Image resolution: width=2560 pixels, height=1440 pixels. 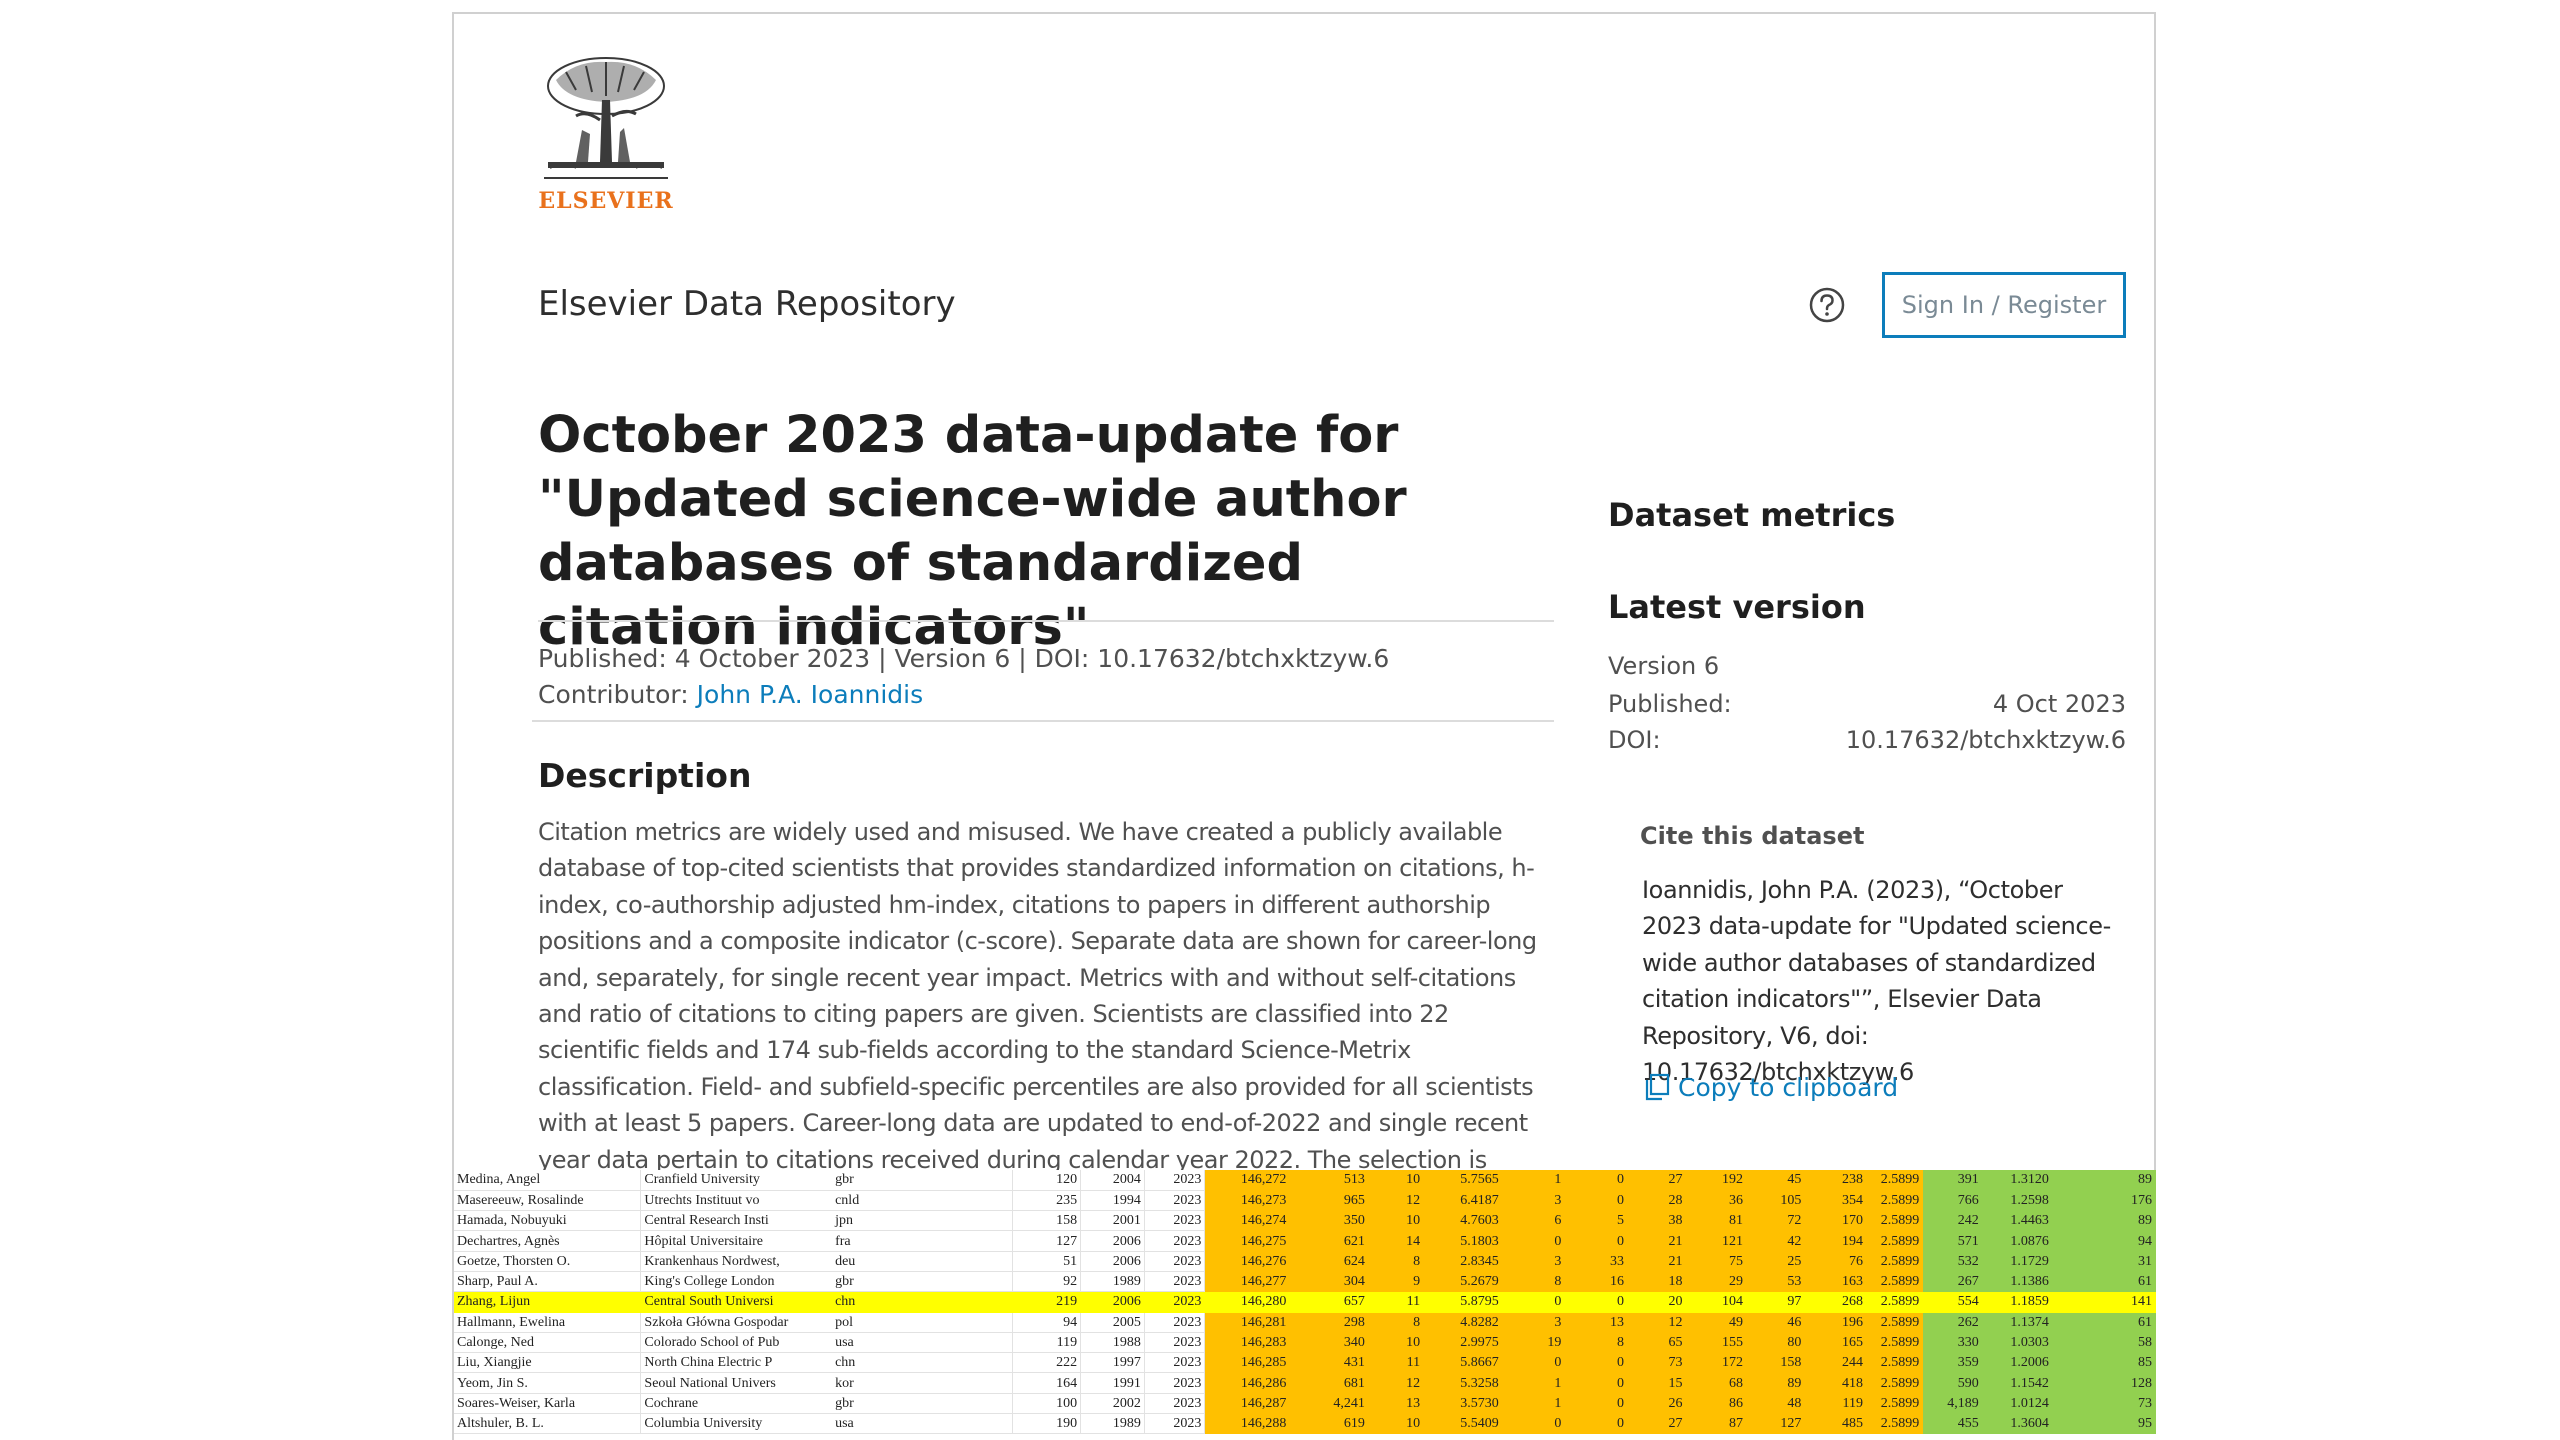 What do you see at coordinates (1329, 1241) in the screenshot?
I see `table-cell: 621` at bounding box center [1329, 1241].